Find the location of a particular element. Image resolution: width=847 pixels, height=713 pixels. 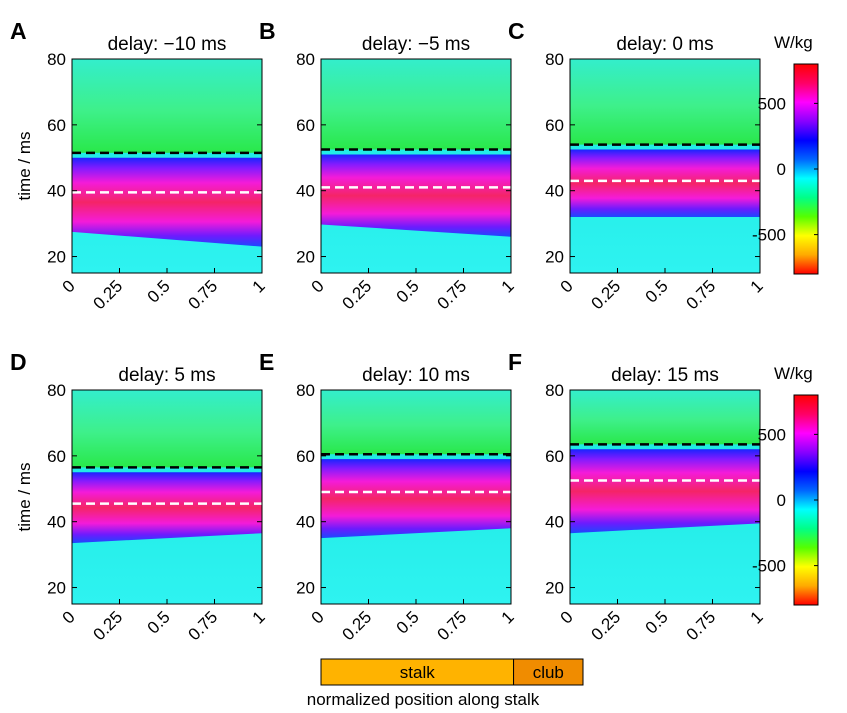

panel-letter: D is located at coordinates (18, 362).